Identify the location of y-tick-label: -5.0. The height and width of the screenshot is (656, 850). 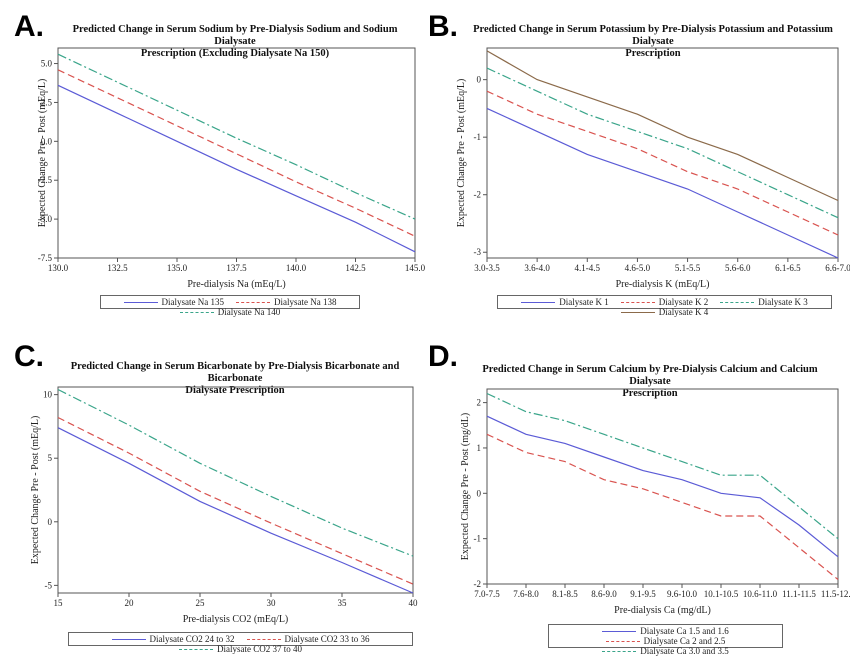
(45, 219).